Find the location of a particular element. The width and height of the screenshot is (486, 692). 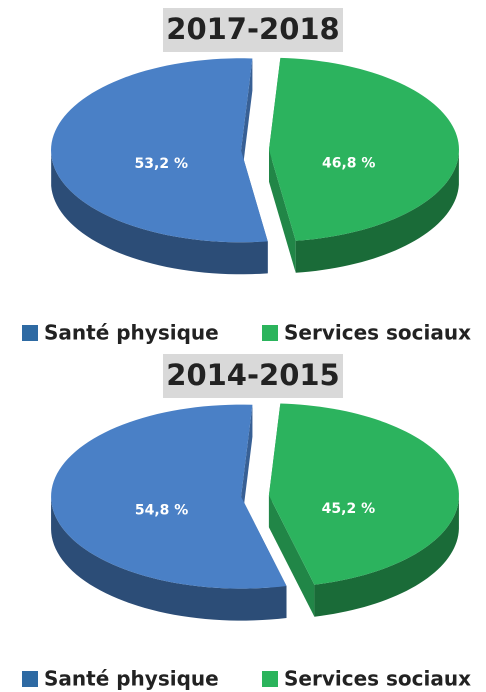

value-label: 54,8 % is located at coordinates (161, 510).